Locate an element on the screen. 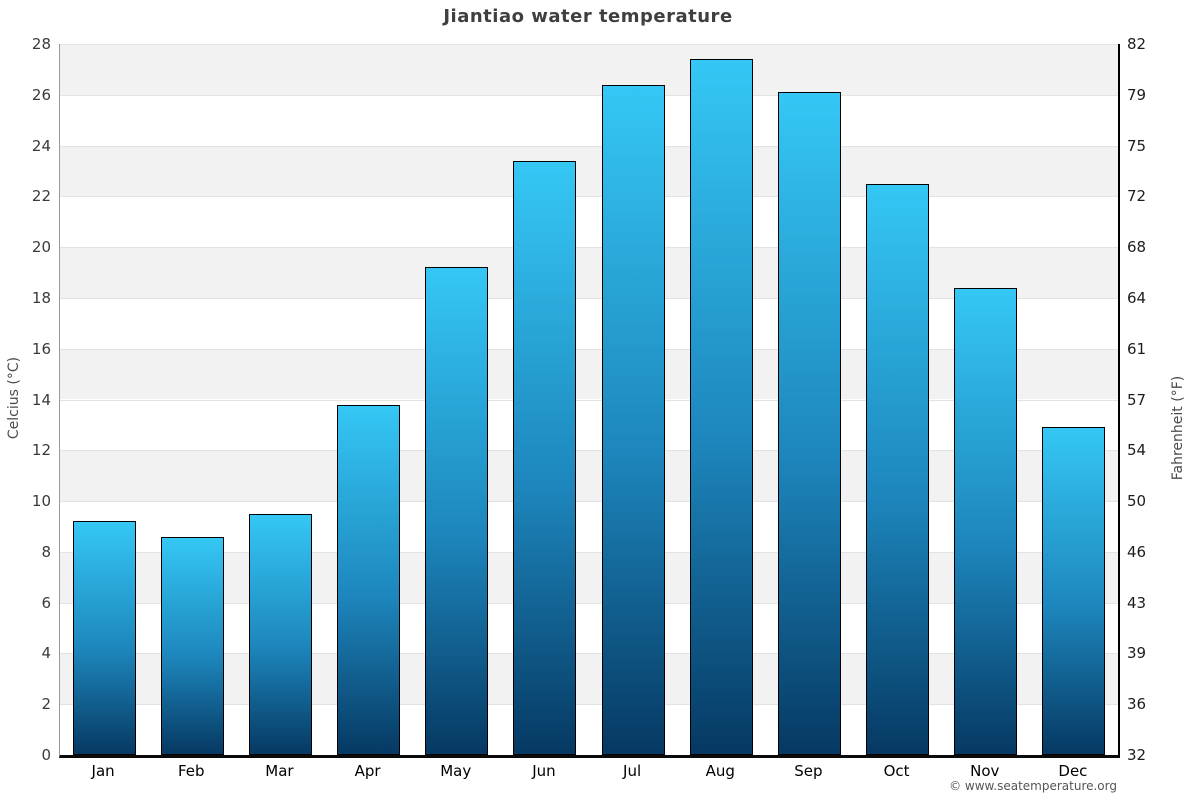 The image size is (1200, 800). bar-nov is located at coordinates (986, 521).